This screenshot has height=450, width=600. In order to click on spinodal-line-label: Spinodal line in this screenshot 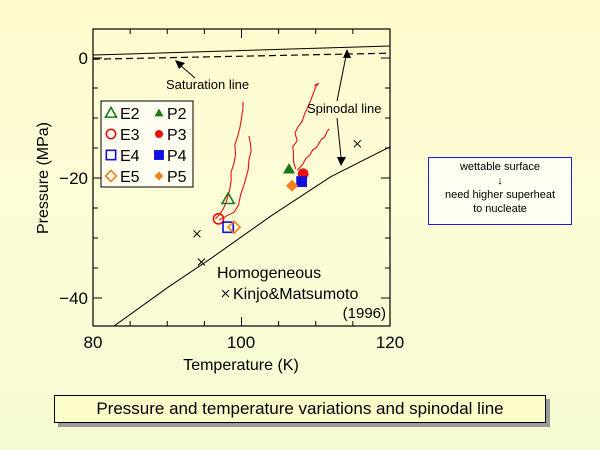, I will do `click(344, 108)`.